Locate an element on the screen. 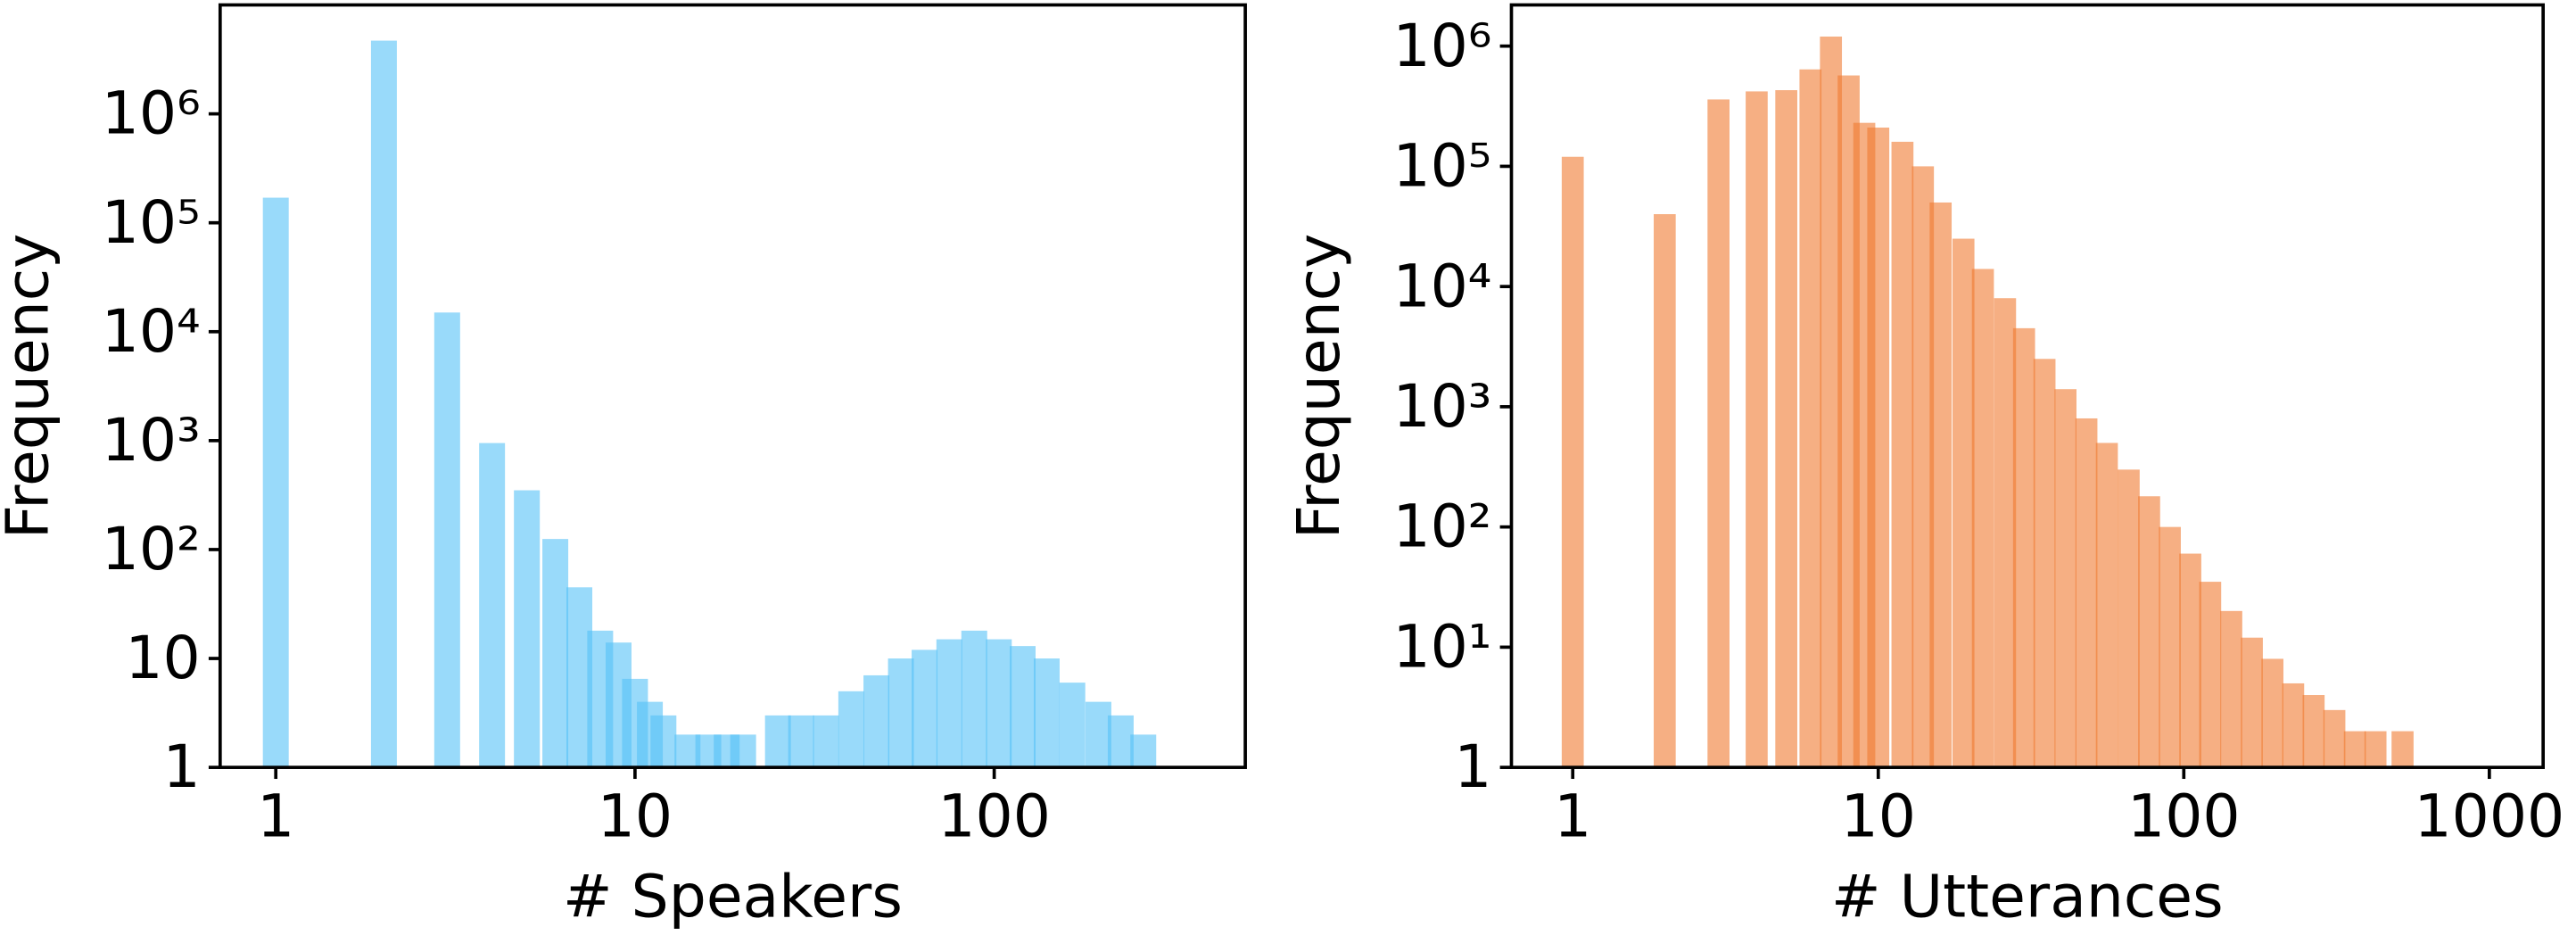 The image size is (2576, 935). x-tick-label: 1000 is located at coordinates (2489, 815).